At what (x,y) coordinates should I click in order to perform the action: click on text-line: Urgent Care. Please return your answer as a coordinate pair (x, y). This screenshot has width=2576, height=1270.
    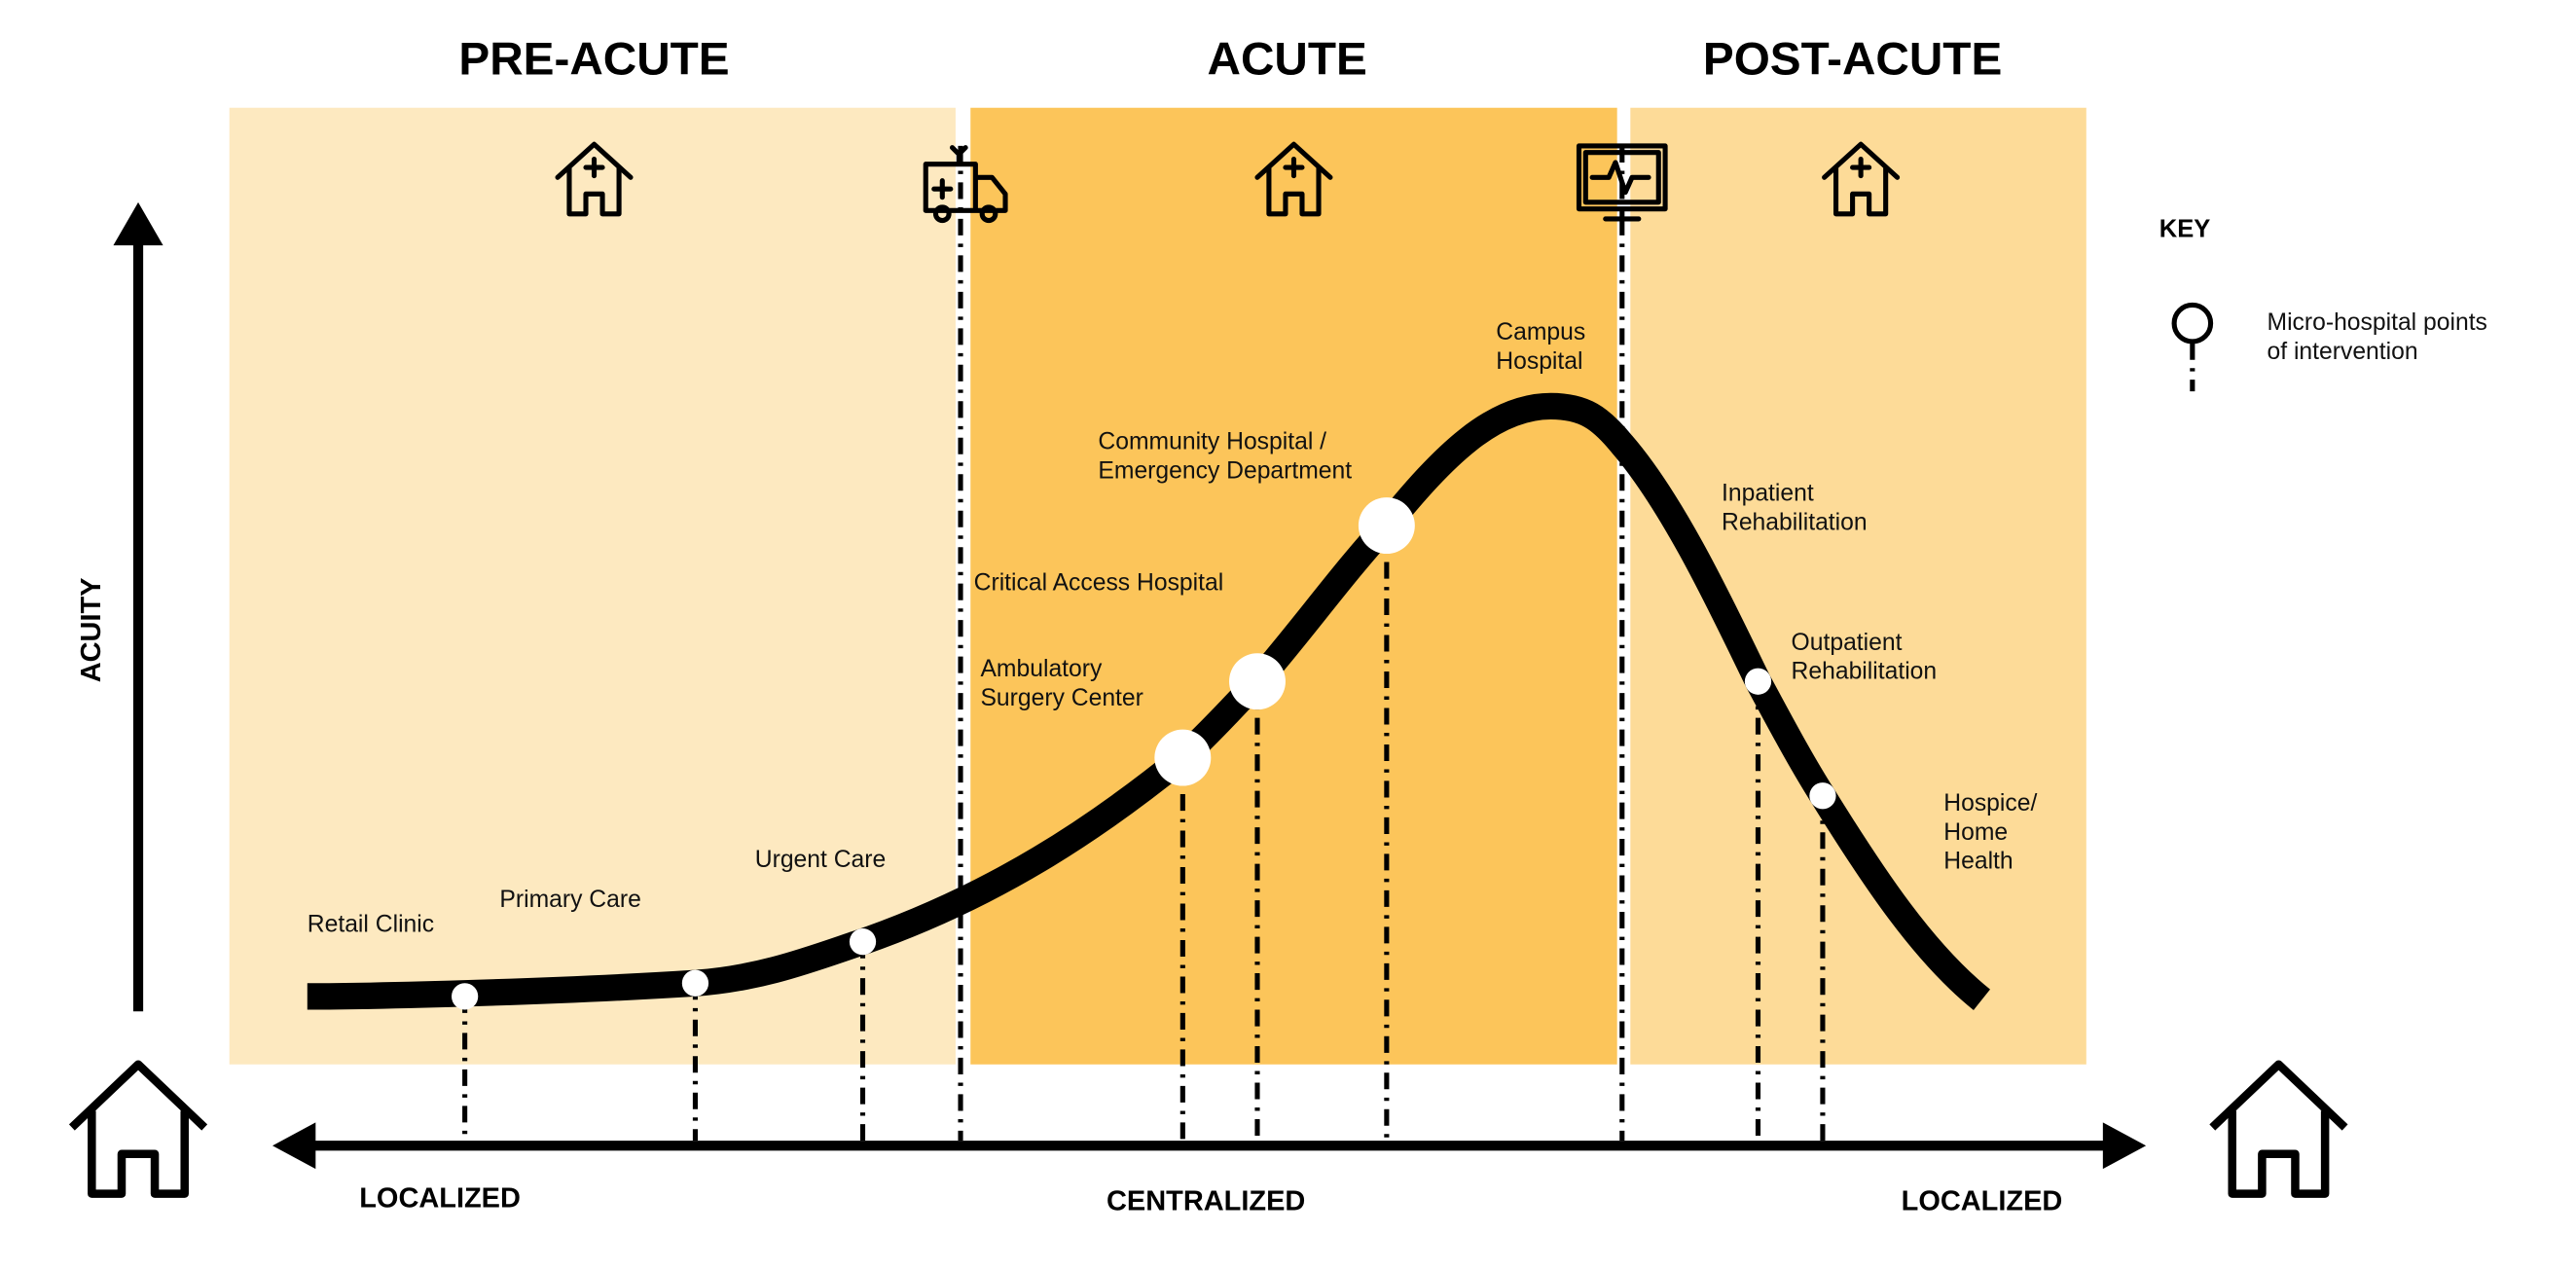
    Looking at the image, I should click on (820, 860).